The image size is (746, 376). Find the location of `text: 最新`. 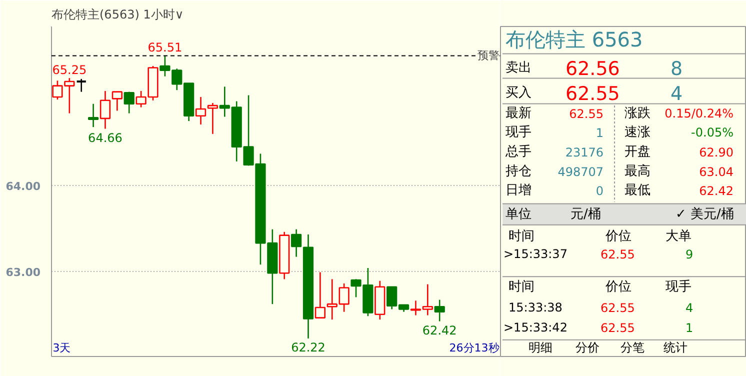

text: 最新 is located at coordinates (519, 113).